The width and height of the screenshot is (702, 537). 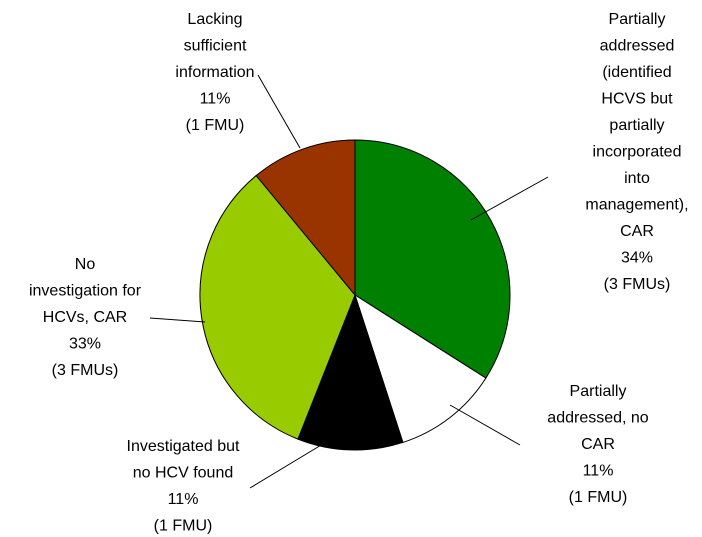 I want to click on label-line: No, so click(x=85, y=264).